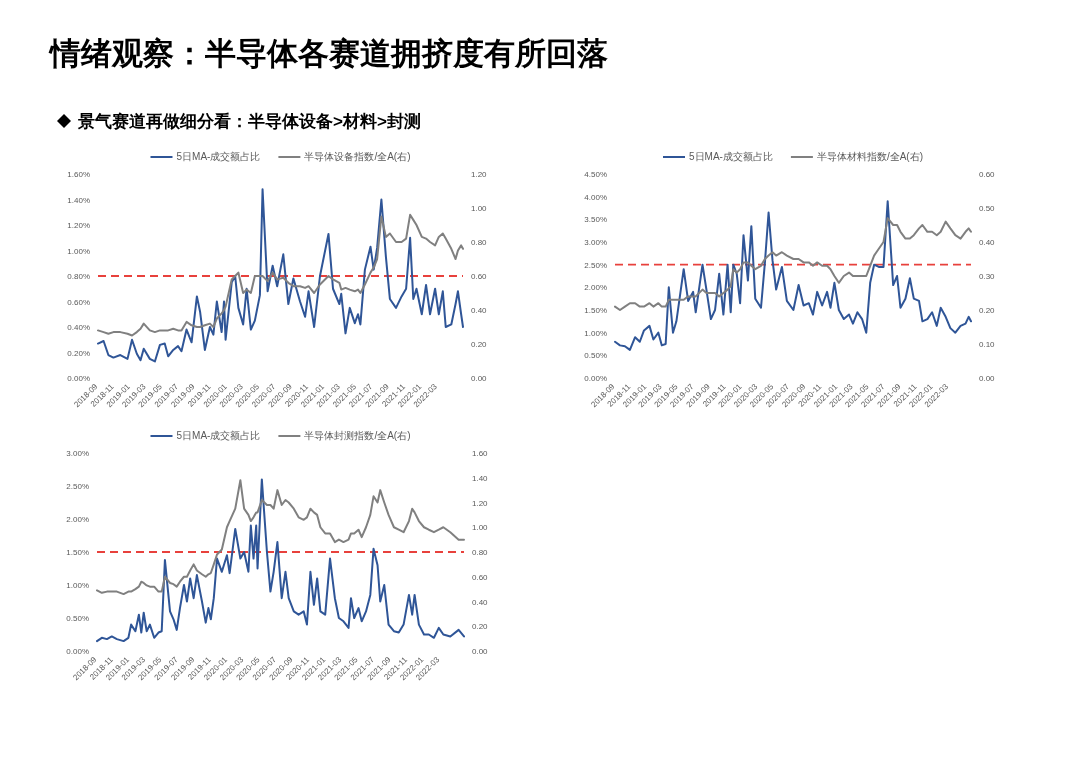  What do you see at coordinates (595, 220) in the screenshot?
I see `y-tick-label: 3.50%` at bounding box center [595, 220].